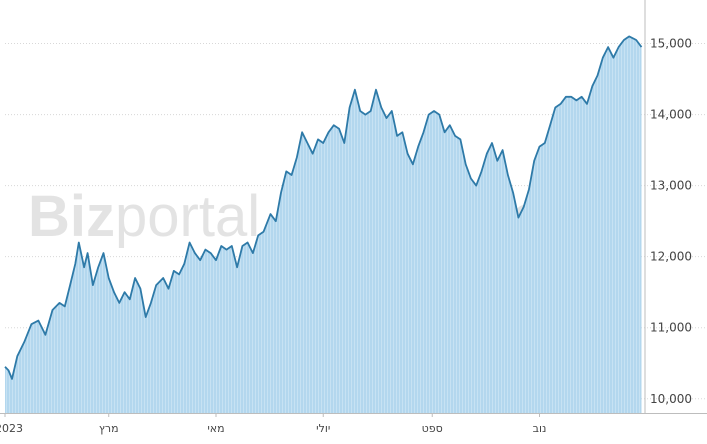 The image size is (707, 444). What do you see at coordinates (671, 221) in the screenshot?
I see `y-axis-ticks: 10,000 11,000 12,000 13,000 14,000 15,000` at bounding box center [671, 221].